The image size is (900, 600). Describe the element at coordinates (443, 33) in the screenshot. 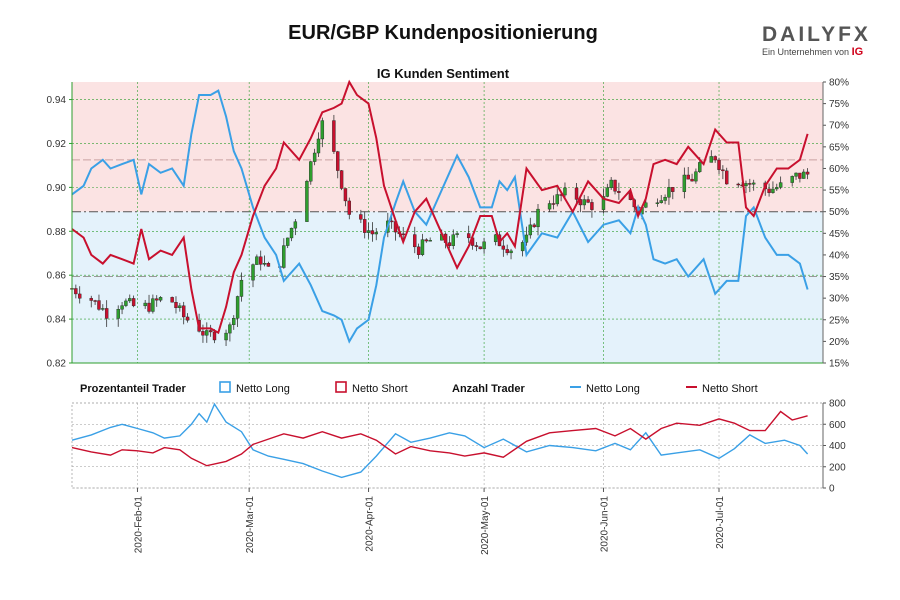

I see `chart-title: EUR/GBP Kundenpositionierung` at that location.